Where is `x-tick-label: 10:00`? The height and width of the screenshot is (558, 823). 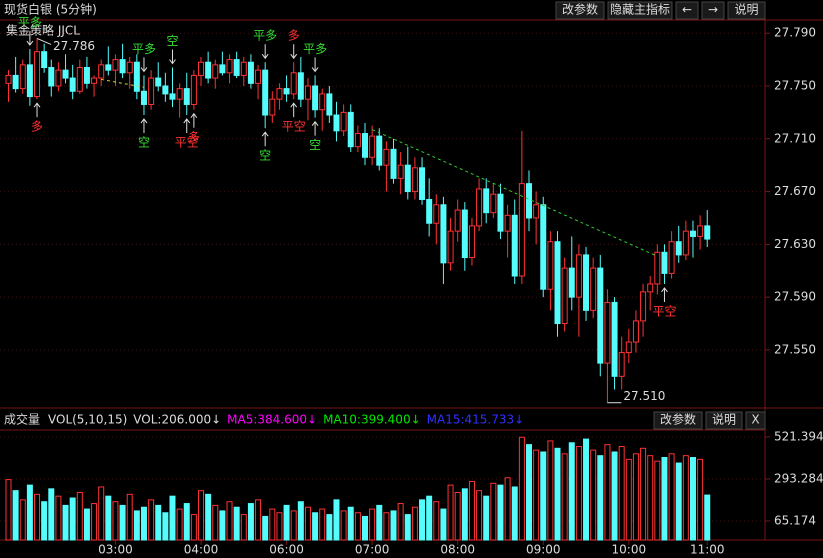 x-tick-label: 10:00 is located at coordinates (629, 550).